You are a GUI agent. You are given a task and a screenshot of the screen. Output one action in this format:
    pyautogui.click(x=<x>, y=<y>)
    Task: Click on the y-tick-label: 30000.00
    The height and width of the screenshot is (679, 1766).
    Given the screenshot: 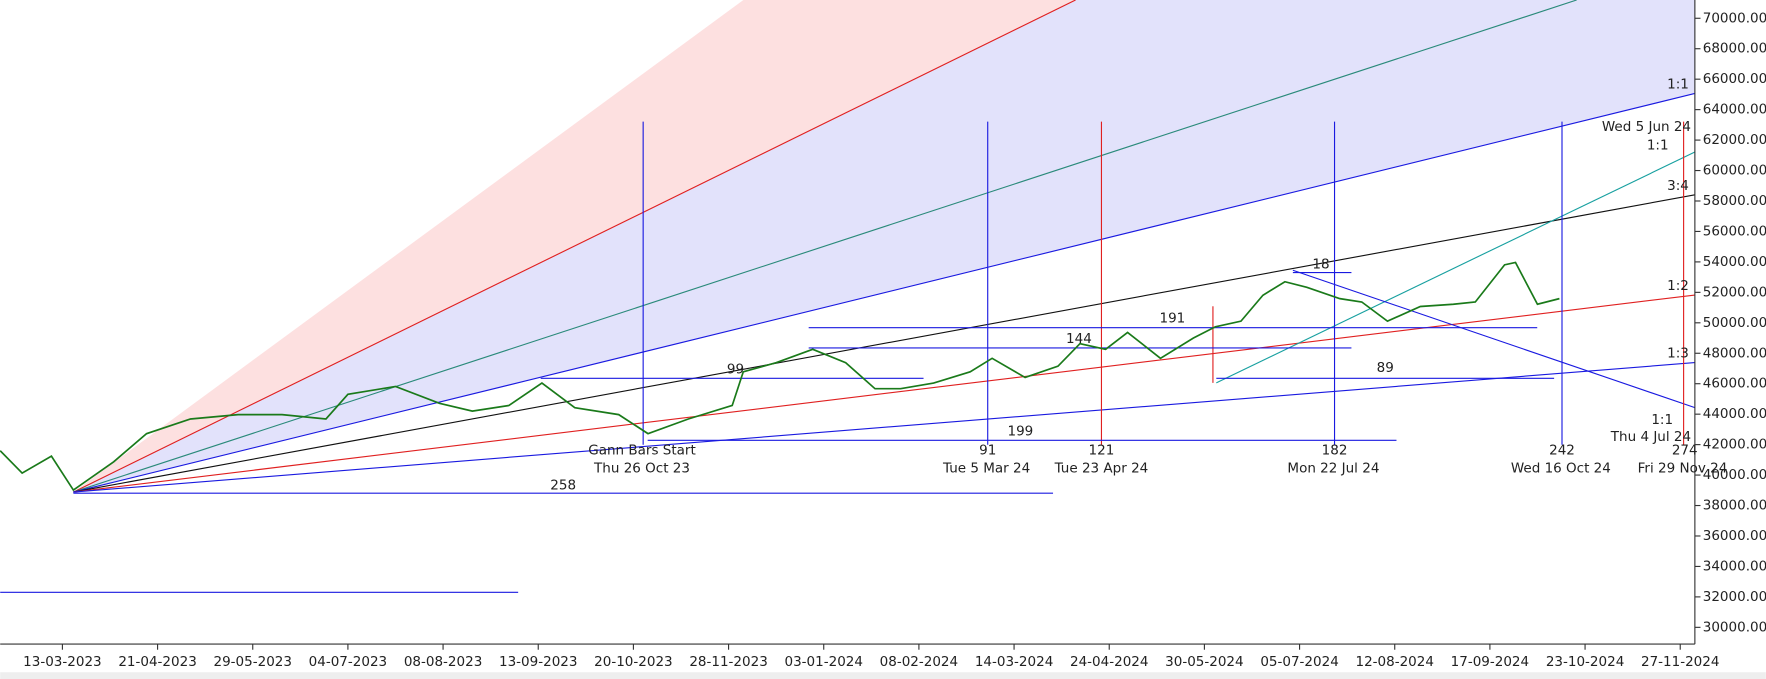 What is the action you would take?
    pyautogui.click(x=1734, y=627)
    